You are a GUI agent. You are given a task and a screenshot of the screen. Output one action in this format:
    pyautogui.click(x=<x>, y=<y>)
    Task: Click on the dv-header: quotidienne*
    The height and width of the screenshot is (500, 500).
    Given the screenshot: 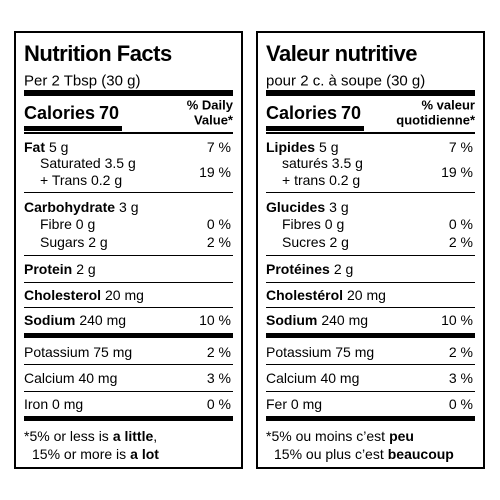 What is the action you would take?
    pyautogui.click(x=435, y=120)
    